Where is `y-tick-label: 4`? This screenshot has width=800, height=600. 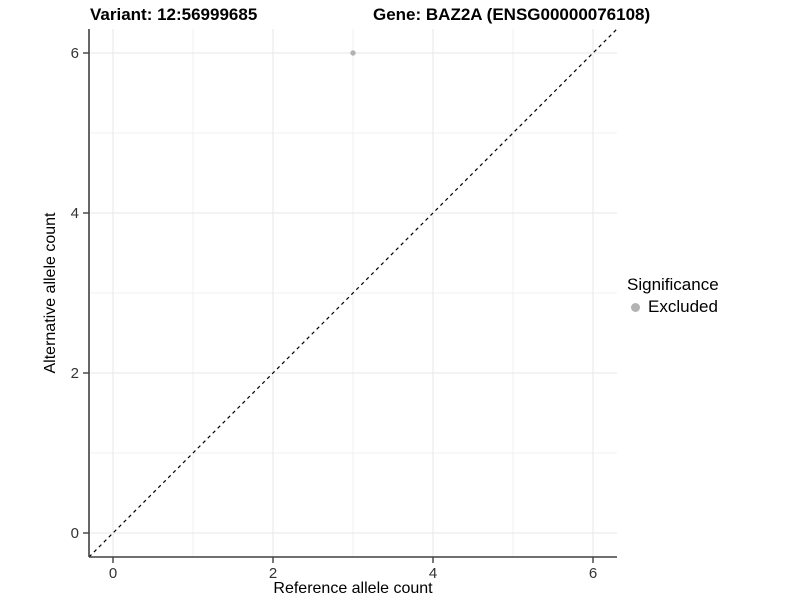
y-tick-label: 4 is located at coordinates (75, 213).